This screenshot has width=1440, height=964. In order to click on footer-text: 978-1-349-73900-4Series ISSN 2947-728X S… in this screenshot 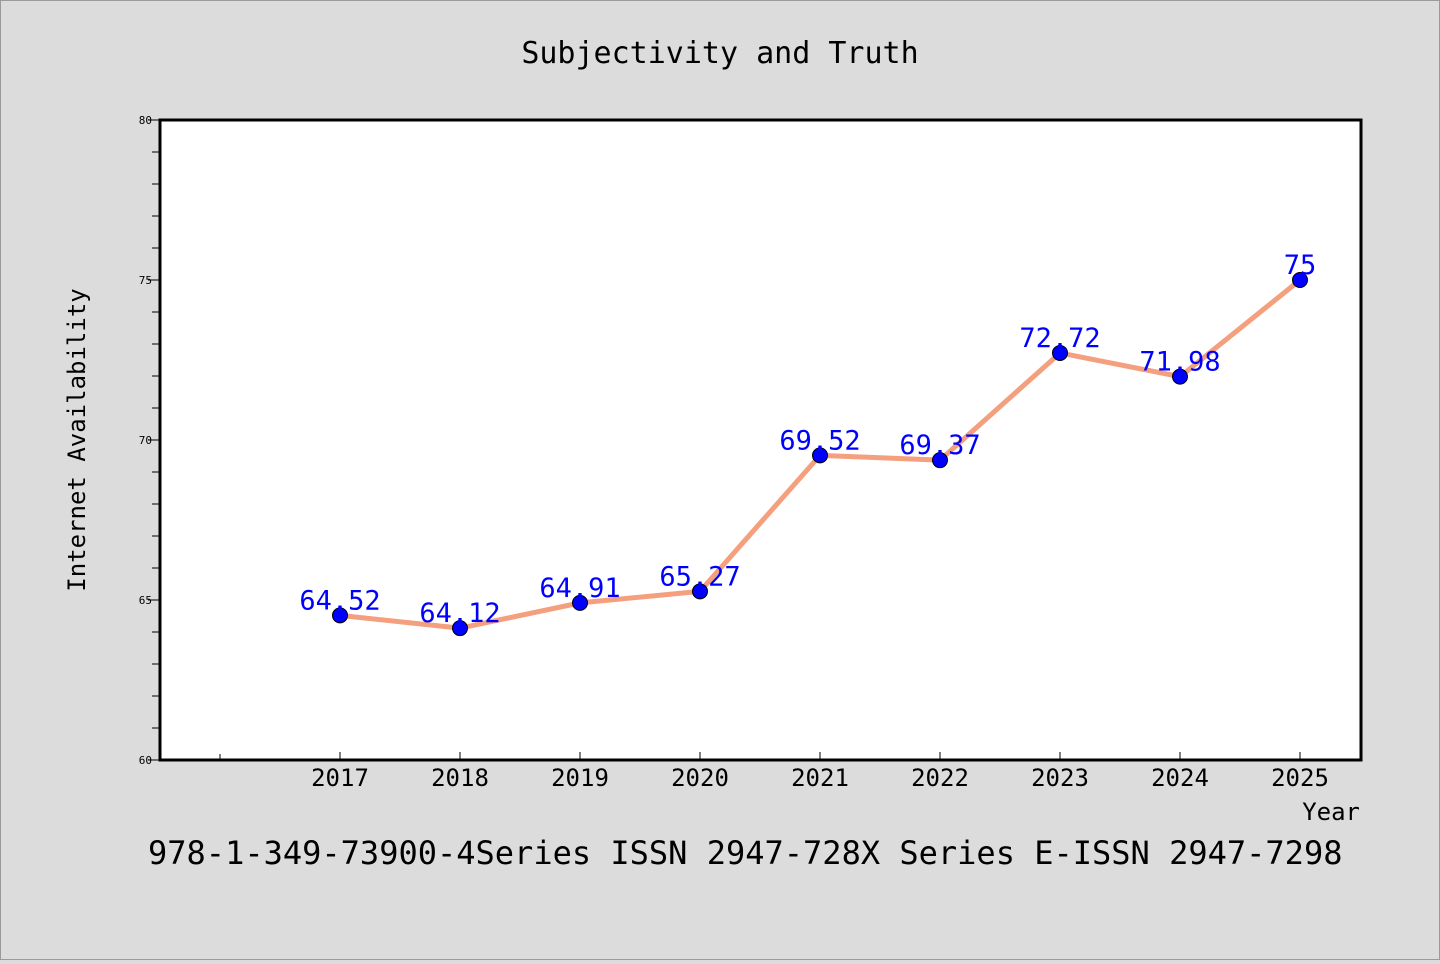, I will do `click(745, 853)`.